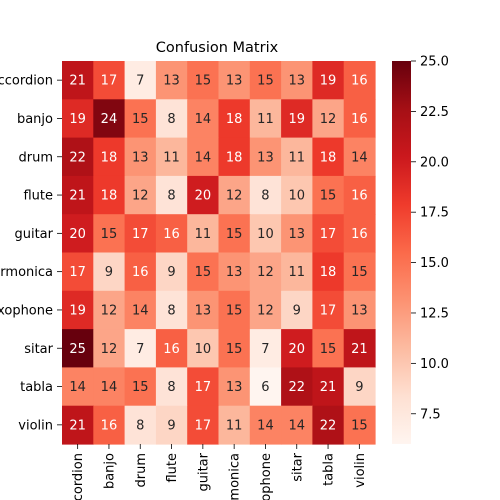 The height and width of the screenshot is (500, 500). What do you see at coordinates (430, 414) in the screenshot?
I see `colorbar-tick-label: 7.5` at bounding box center [430, 414].